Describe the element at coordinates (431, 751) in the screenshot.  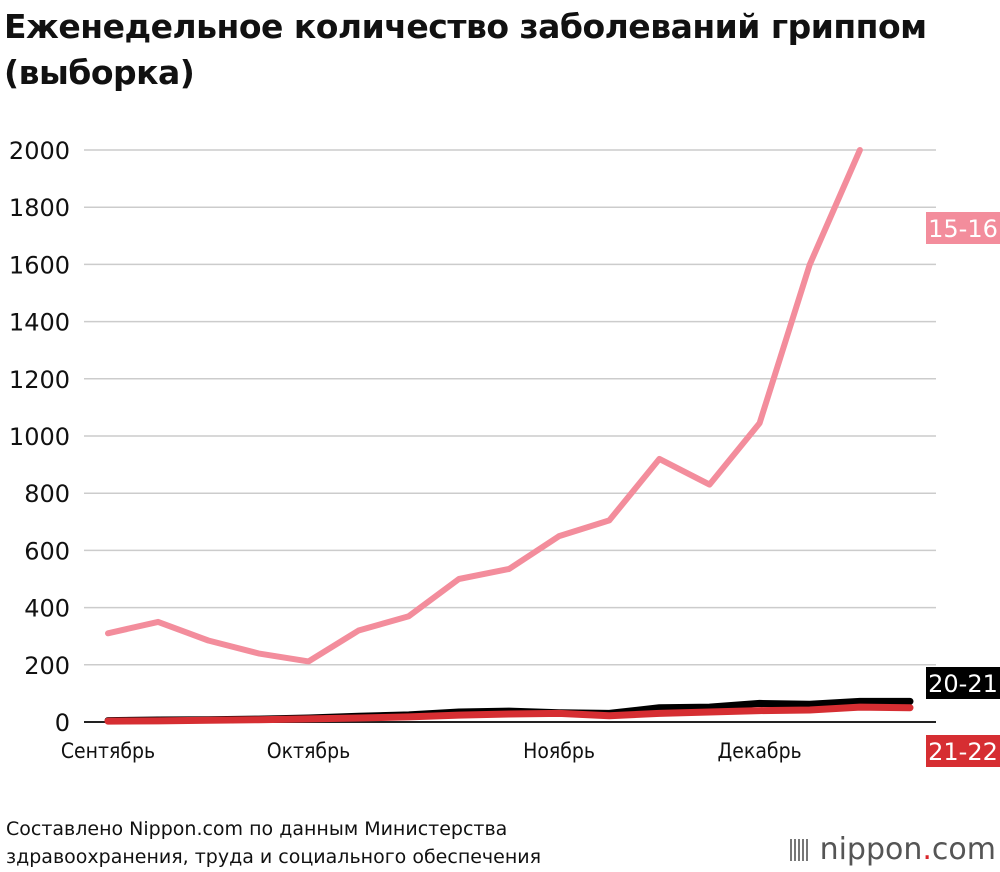
I see `x-axis-ticks: Сентябрь Октябрь Ноябрь Декабрь` at that location.